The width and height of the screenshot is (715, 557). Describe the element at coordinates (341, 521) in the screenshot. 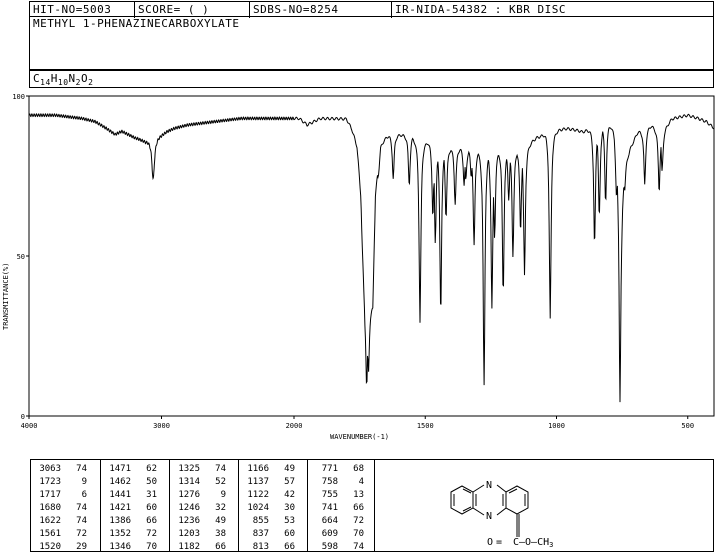

I see `peak-row: 664 72` at that location.